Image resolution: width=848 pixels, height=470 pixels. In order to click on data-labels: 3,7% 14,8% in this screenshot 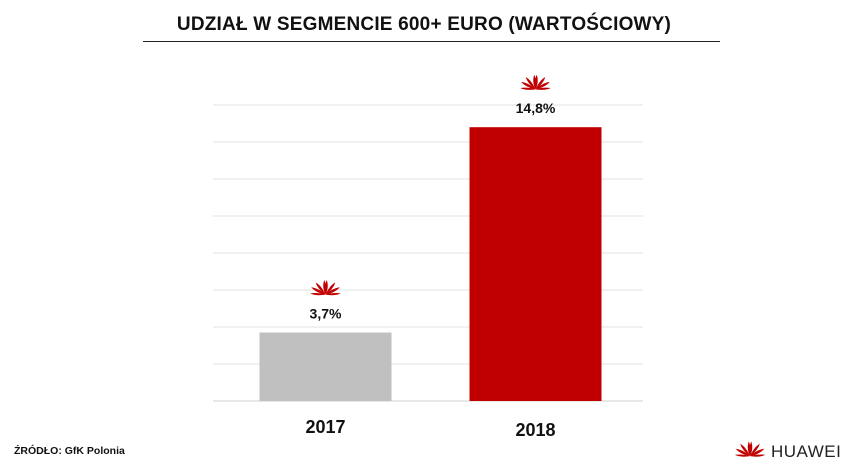, I will do `click(433, 210)`.